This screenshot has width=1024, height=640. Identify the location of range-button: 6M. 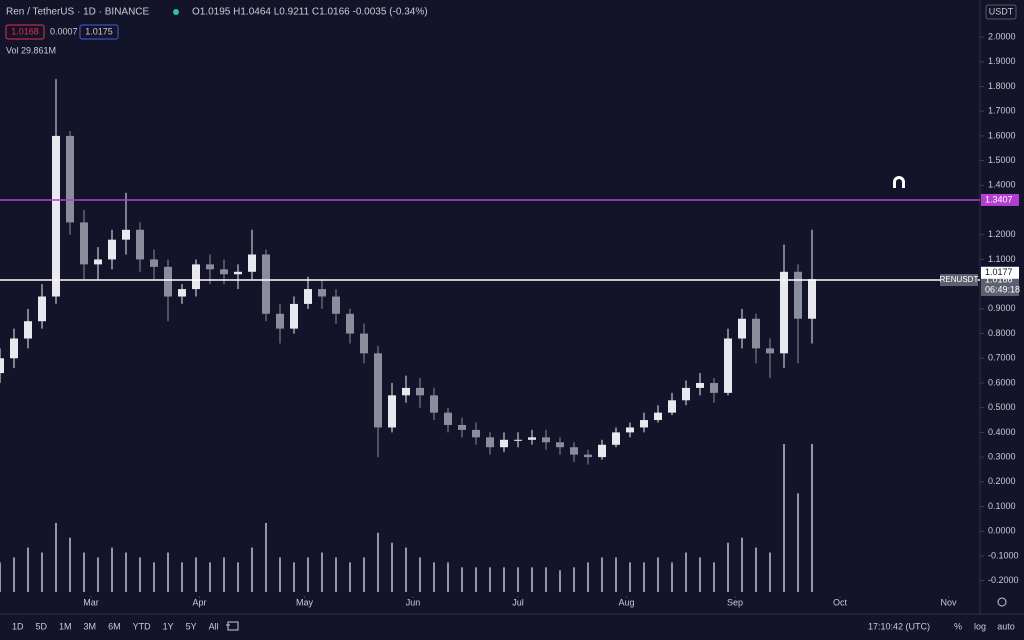
(114, 626).